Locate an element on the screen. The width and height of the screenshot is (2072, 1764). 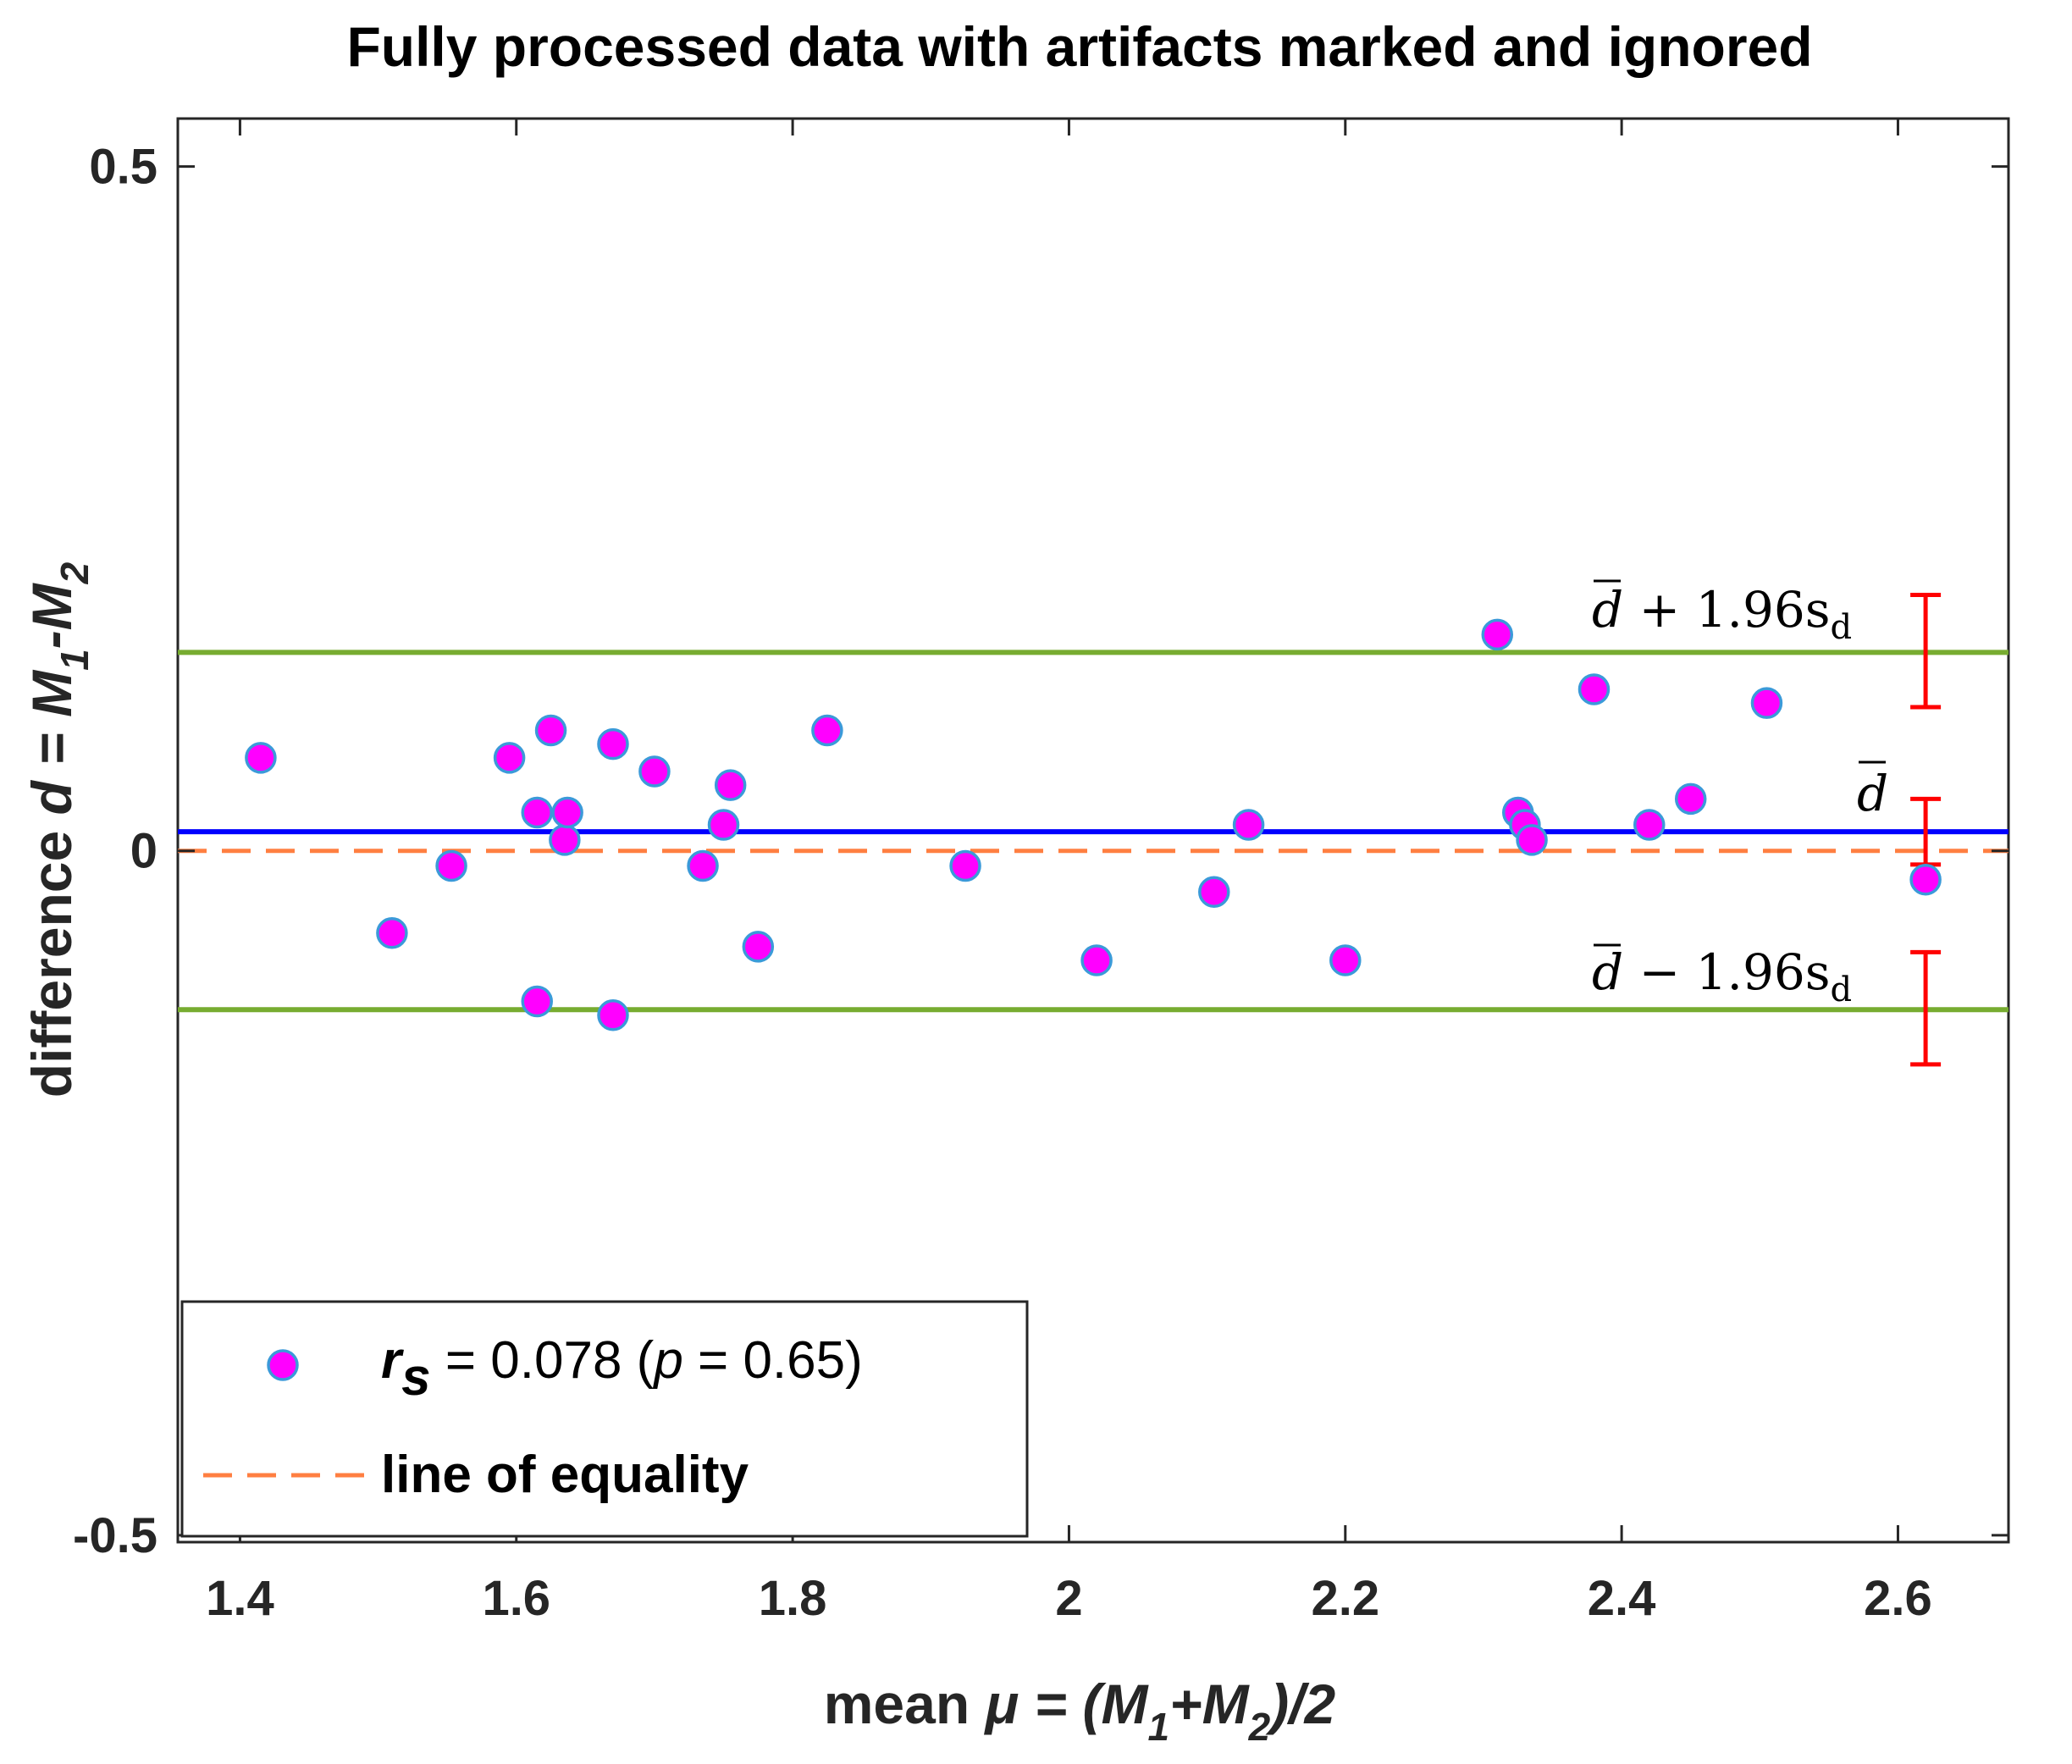
annotation-mean-d: d is located at coordinates (1873, 791).